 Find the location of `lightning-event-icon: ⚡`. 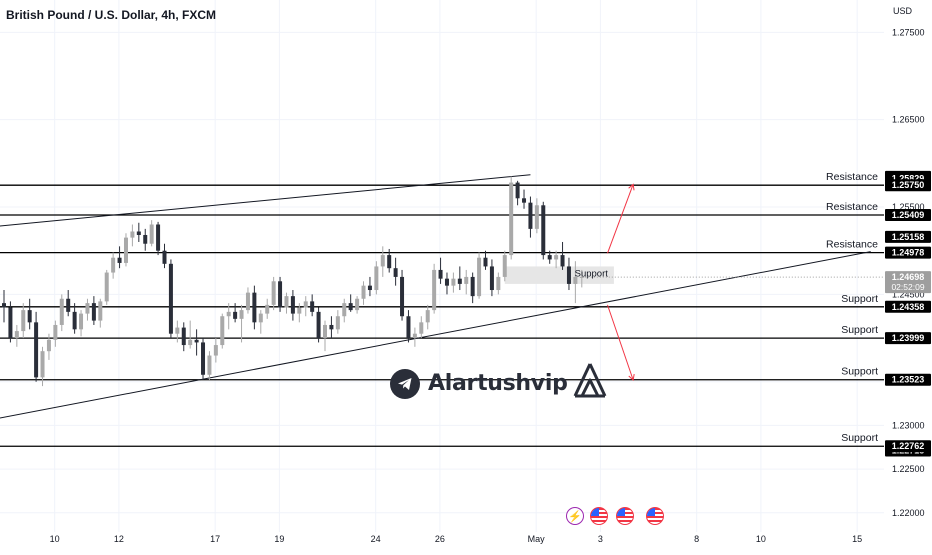

lightning-event-icon: ⚡ is located at coordinates (575, 516).